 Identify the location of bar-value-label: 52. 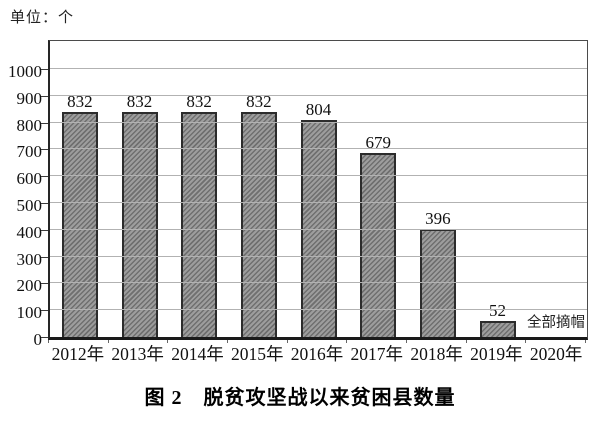
(498, 310).